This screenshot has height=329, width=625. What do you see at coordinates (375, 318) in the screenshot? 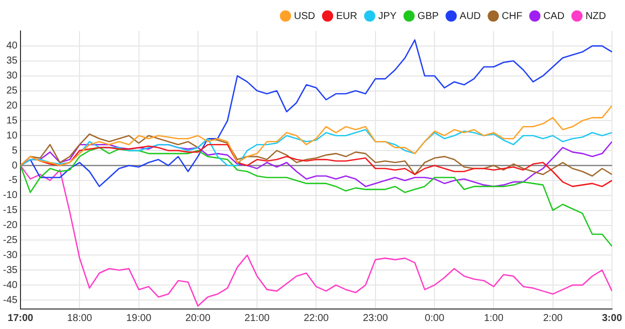
I see `x-tick-label: 23:00` at bounding box center [375, 318].